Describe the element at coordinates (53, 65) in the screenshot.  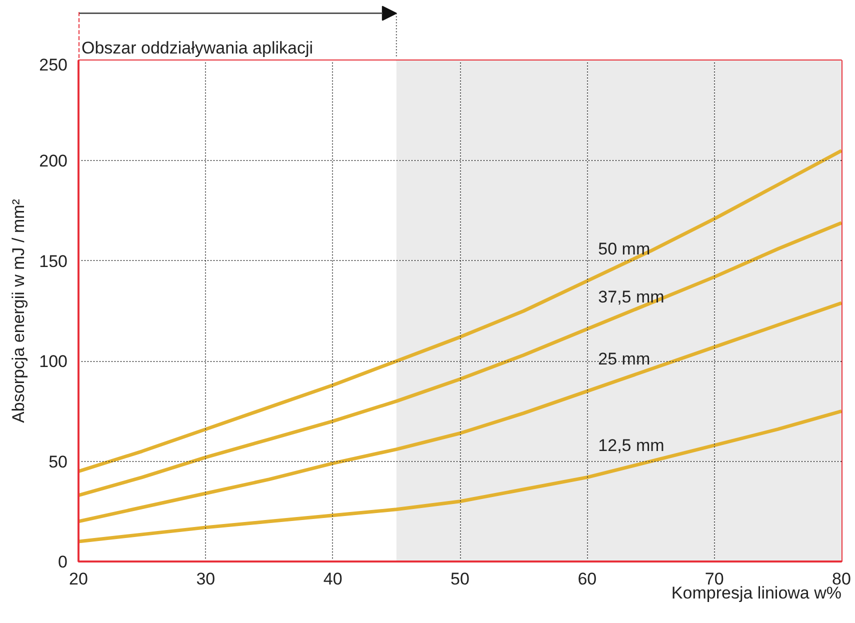
I see `y-tick-label: 250` at that location.